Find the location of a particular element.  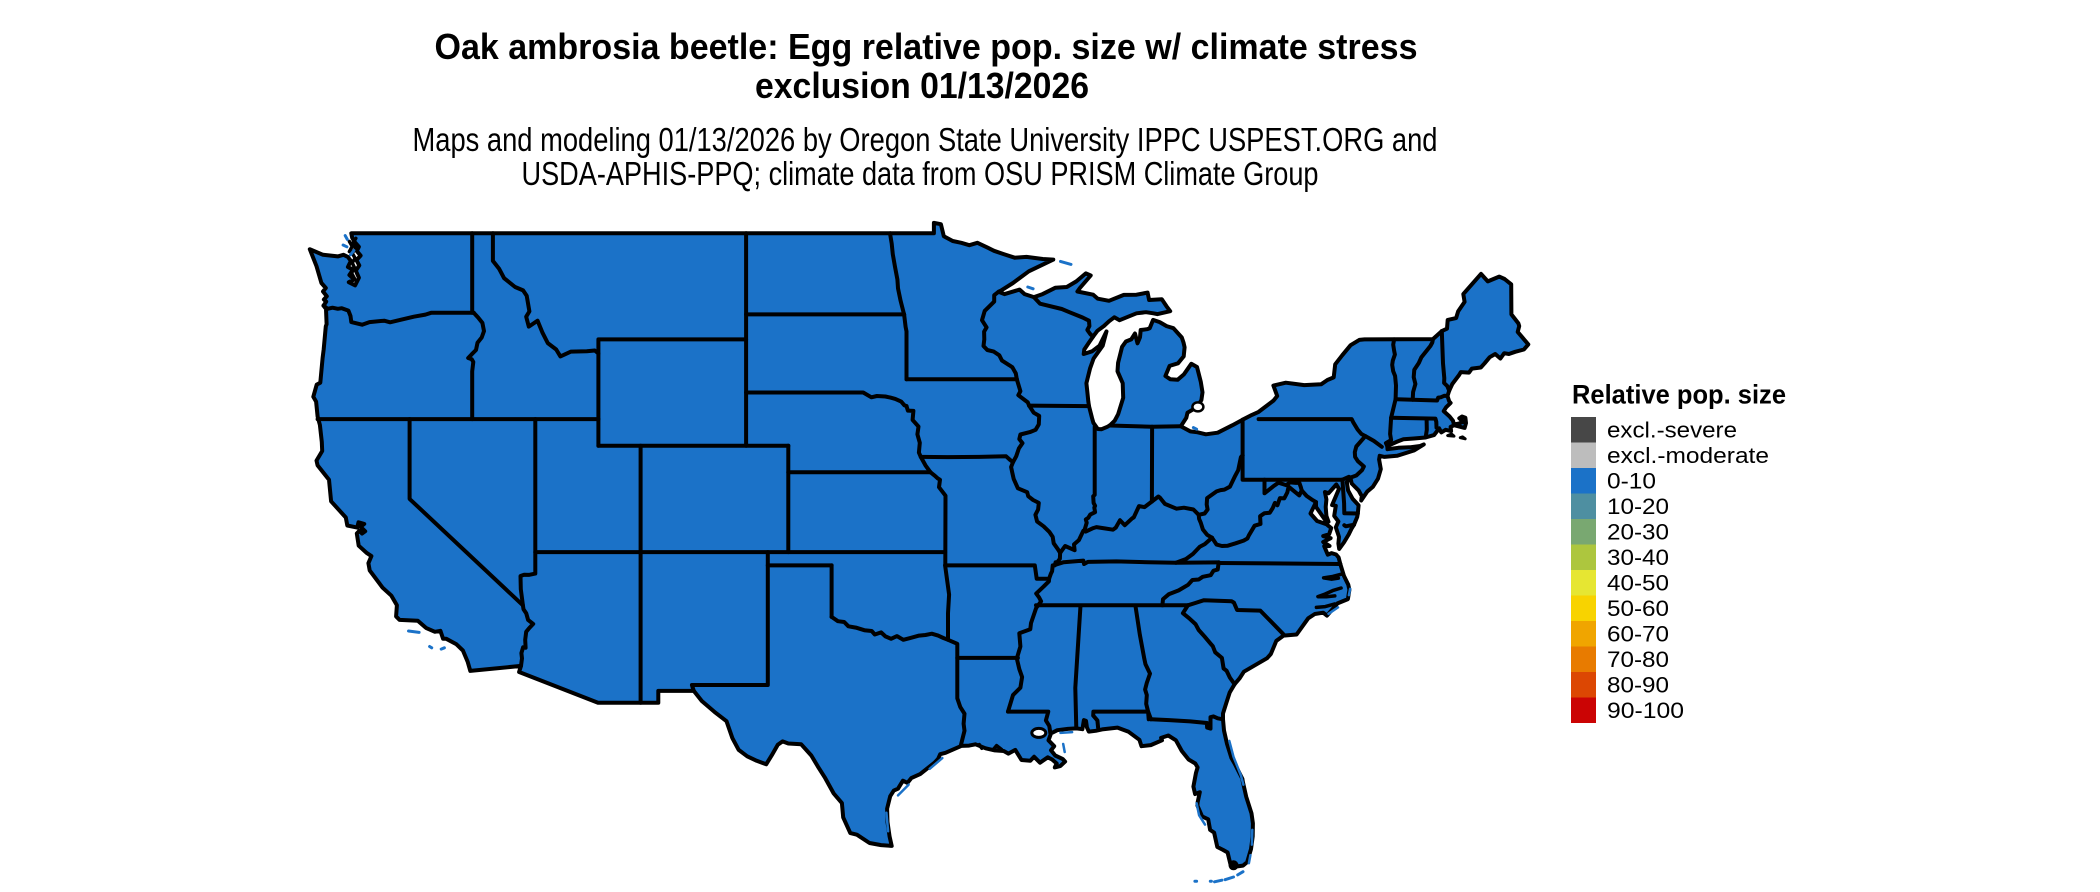

svg-text: excl.-severe is located at coordinates (1672, 429).